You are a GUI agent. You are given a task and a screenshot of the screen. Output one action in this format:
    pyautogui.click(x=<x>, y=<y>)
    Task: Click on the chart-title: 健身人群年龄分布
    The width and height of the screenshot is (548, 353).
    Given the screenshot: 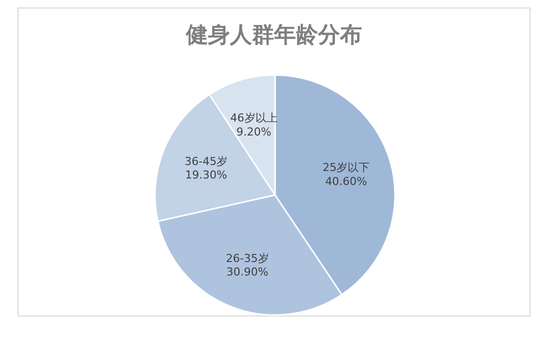 What is the action you would take?
    pyautogui.click(x=273, y=35)
    